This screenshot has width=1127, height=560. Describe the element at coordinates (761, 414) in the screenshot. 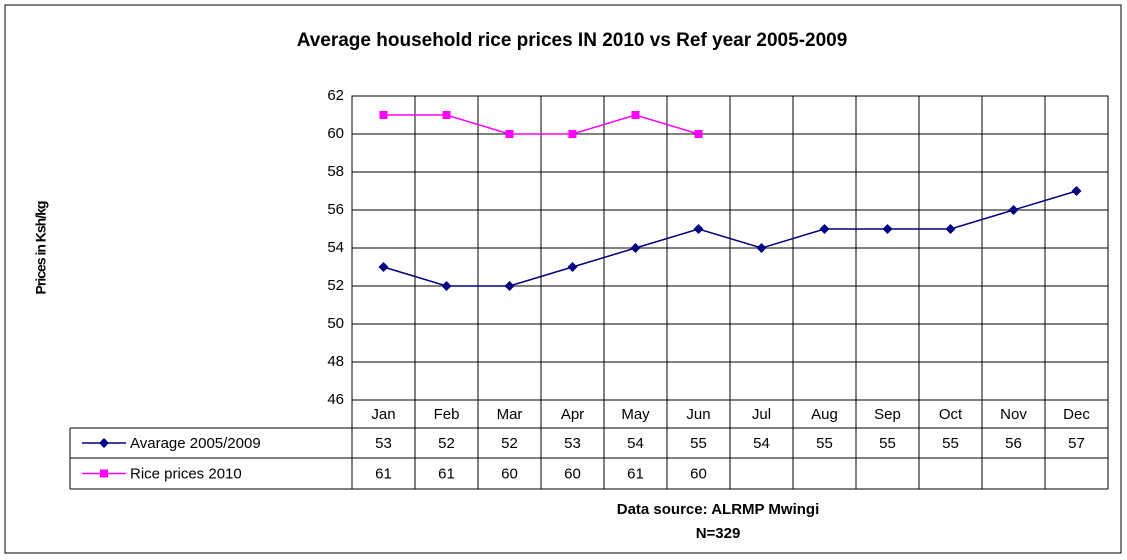

I see `x-tick-label: Jul` at that location.